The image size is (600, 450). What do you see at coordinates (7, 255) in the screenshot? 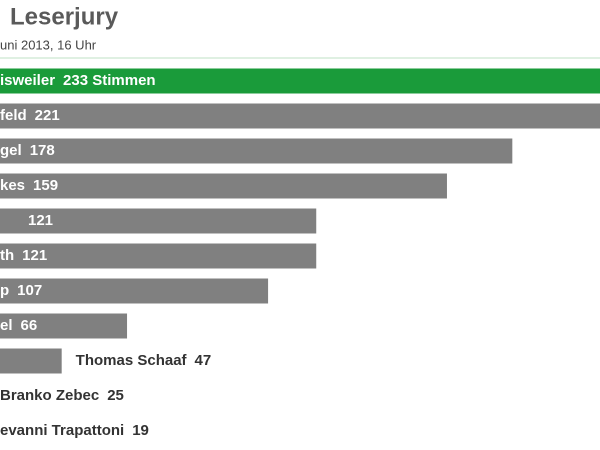
I see `bar-category-label: th` at bounding box center [7, 255].